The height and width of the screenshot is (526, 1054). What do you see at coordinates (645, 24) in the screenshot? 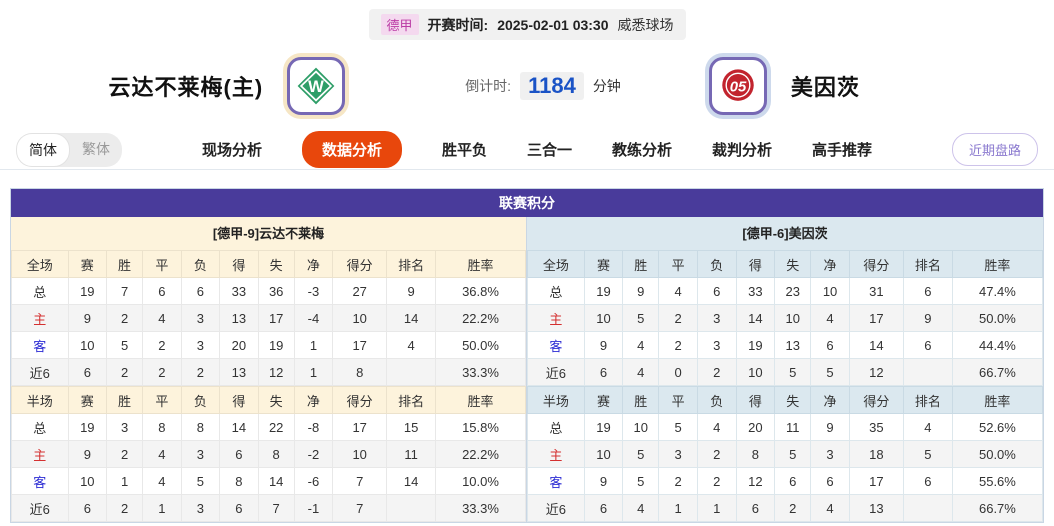
I see `venue: 威悉球场` at bounding box center [645, 24].